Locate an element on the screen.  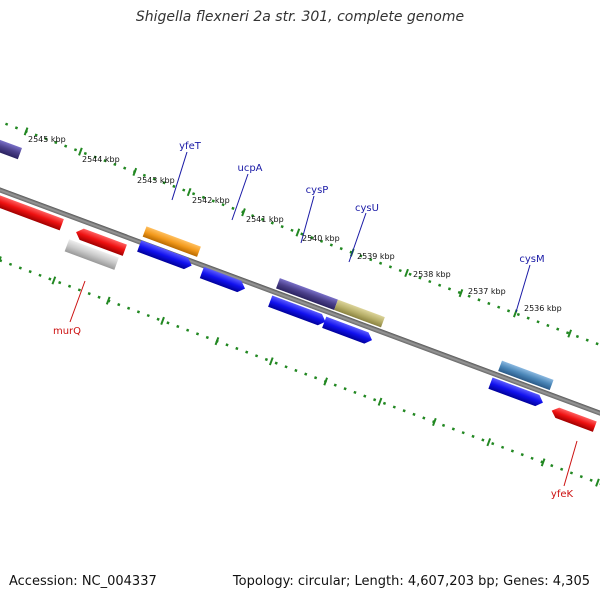
gene-label-yfeT: yfeT is located at coordinates (190, 146).